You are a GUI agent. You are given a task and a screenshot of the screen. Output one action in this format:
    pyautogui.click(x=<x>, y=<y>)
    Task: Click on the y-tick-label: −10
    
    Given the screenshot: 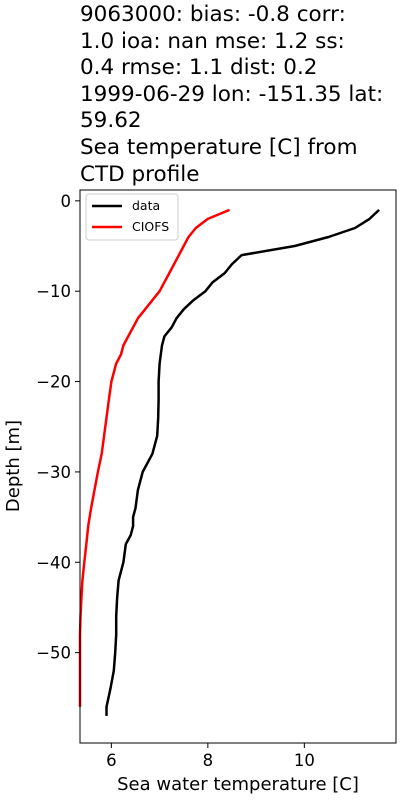 What is the action you would take?
    pyautogui.click(x=53, y=291)
    